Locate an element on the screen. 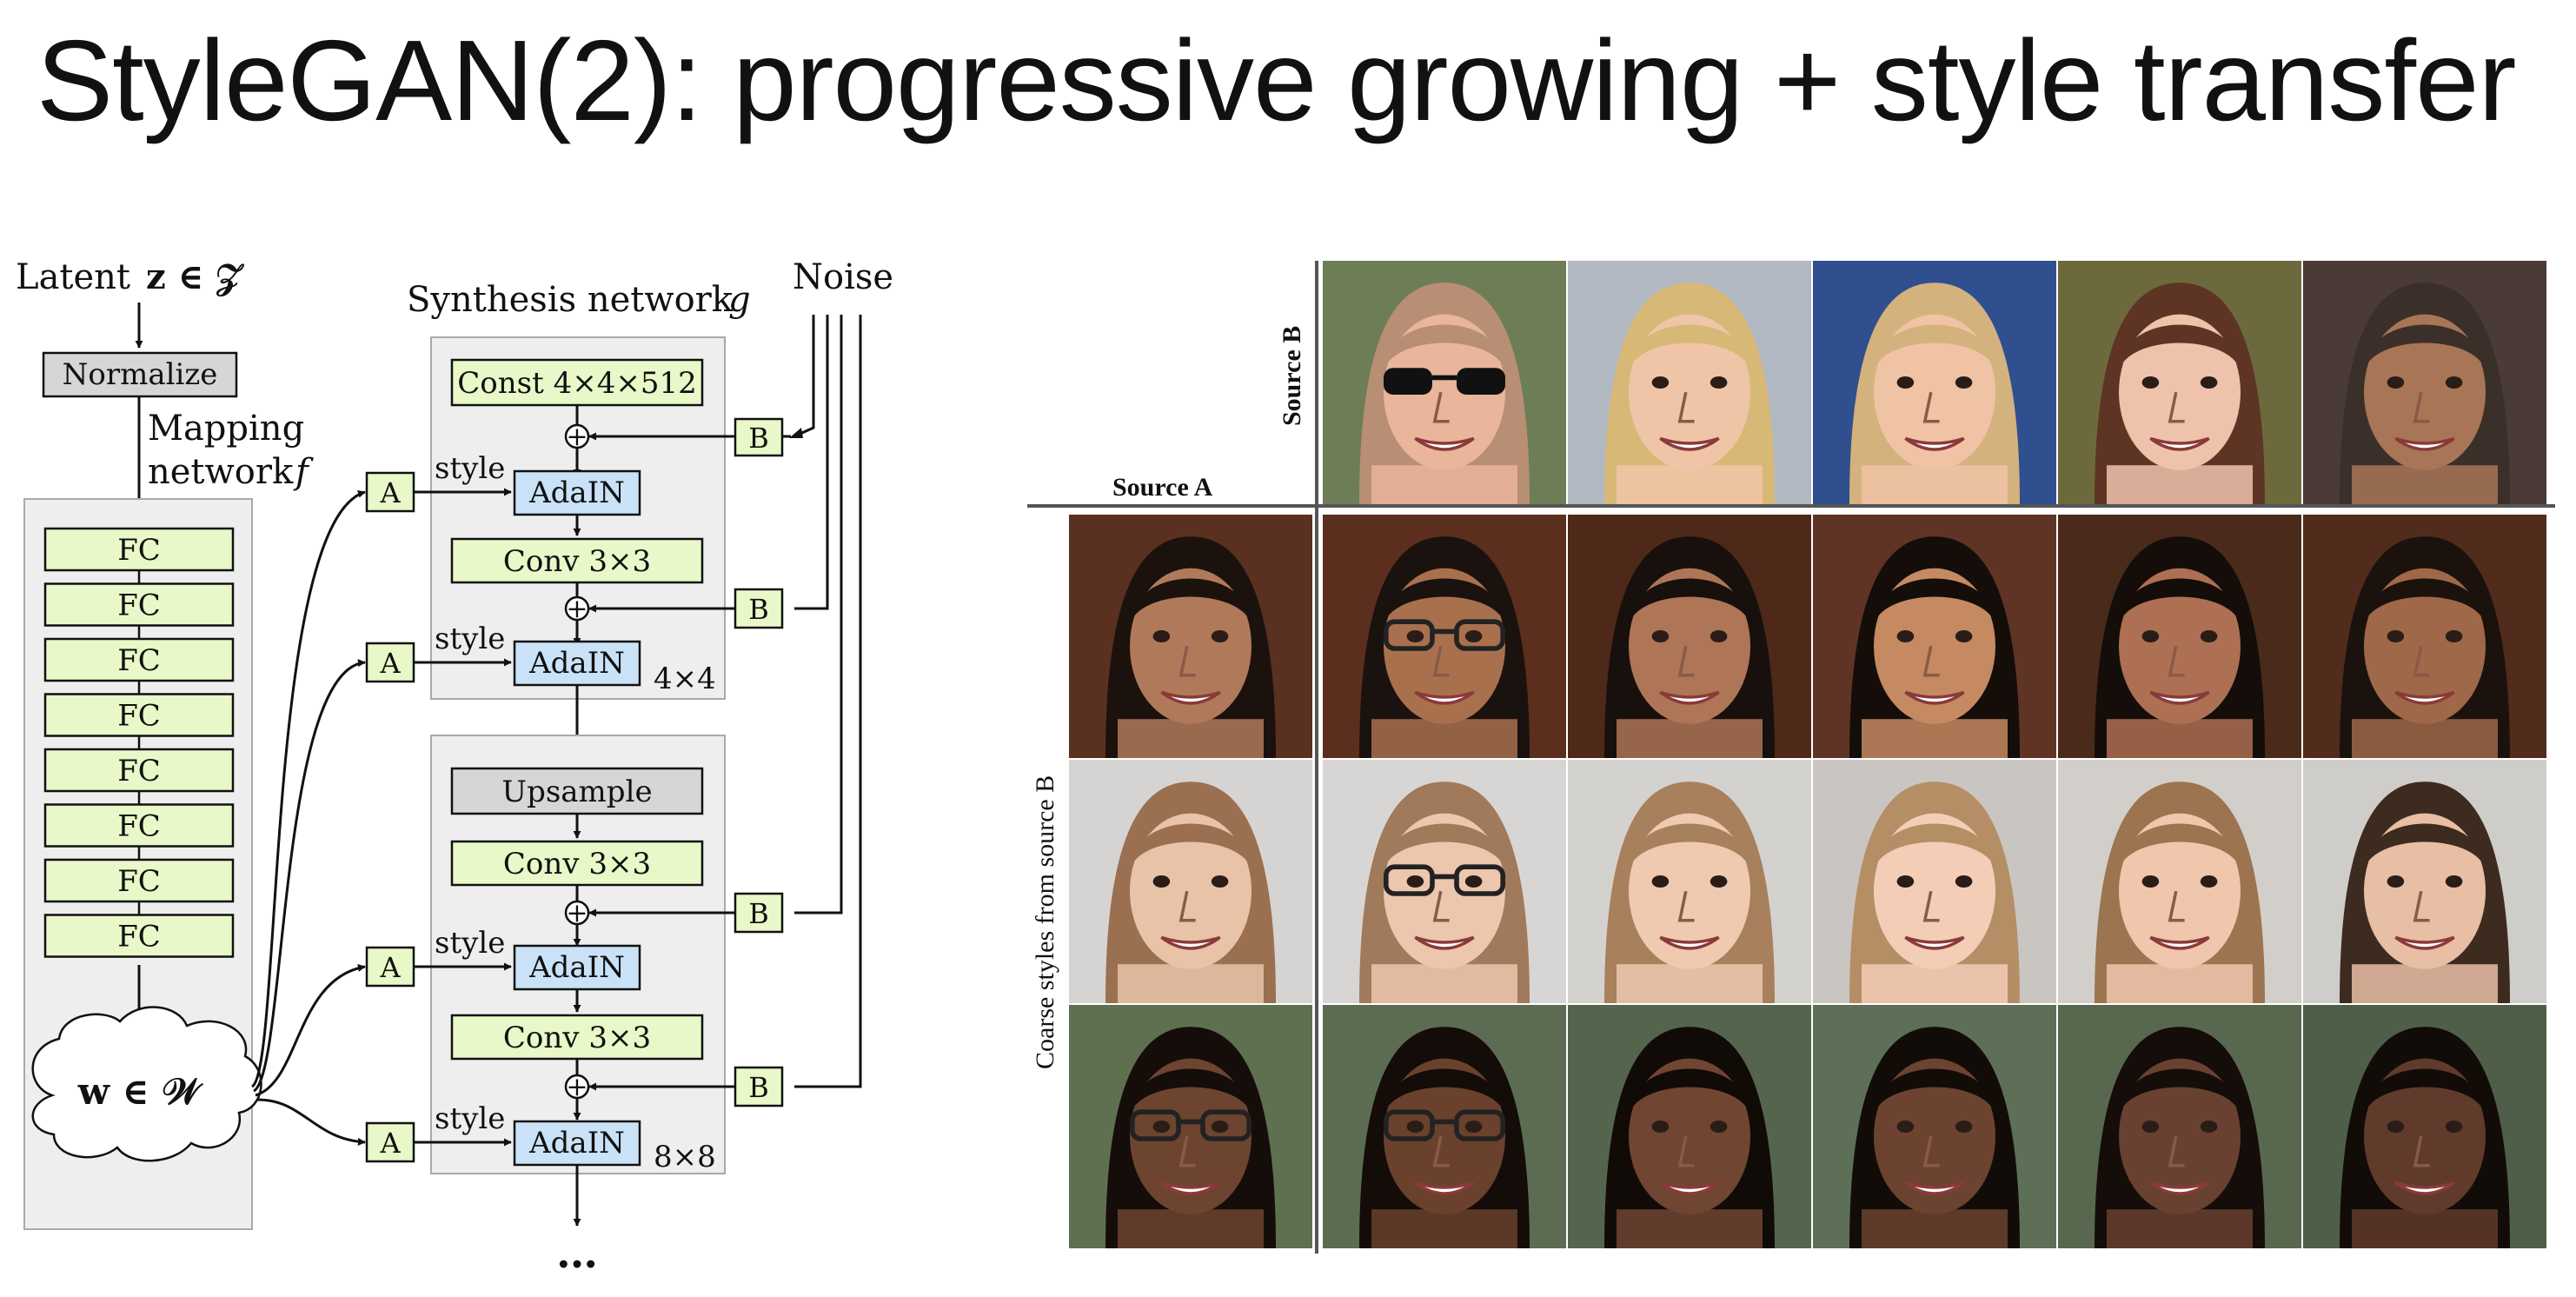 Image resolution: width=2576 pixels, height=1297 pixels. adain-label-2: AdaIN is located at coordinates (576, 663).